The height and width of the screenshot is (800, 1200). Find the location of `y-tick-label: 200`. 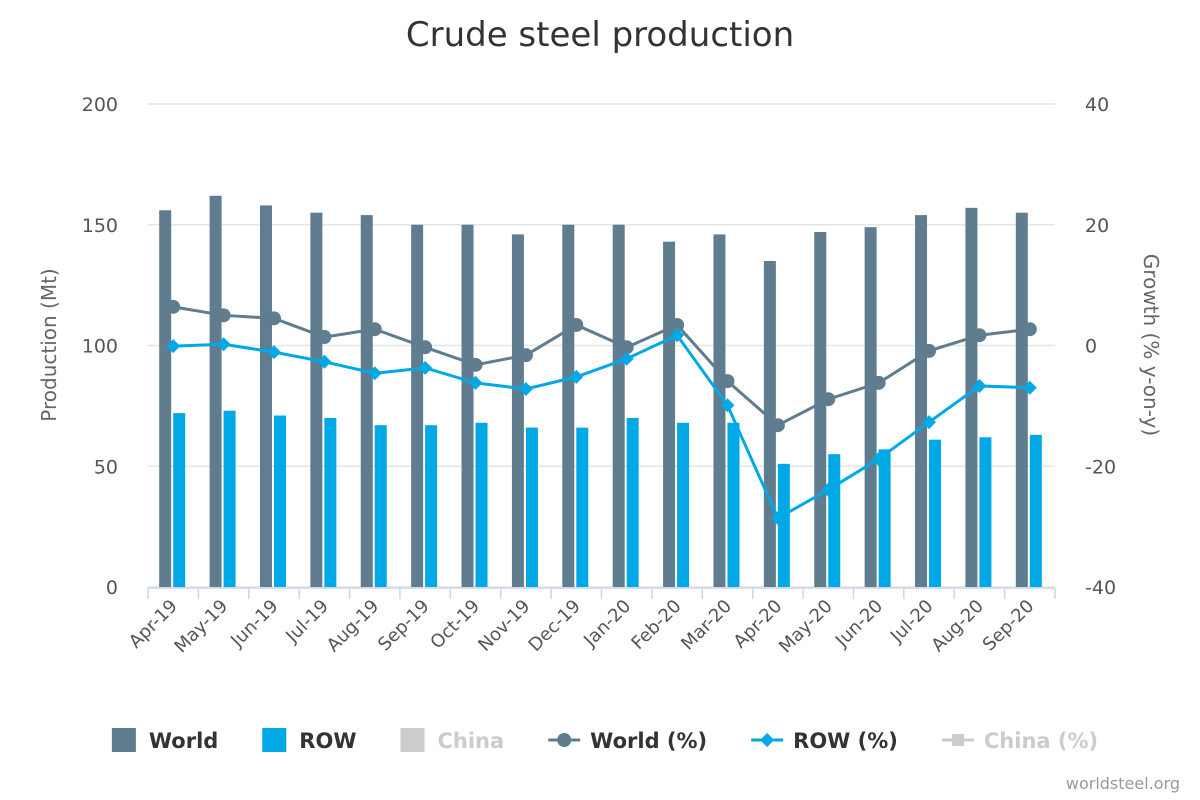

y-tick-label: 200 is located at coordinates (100, 105).